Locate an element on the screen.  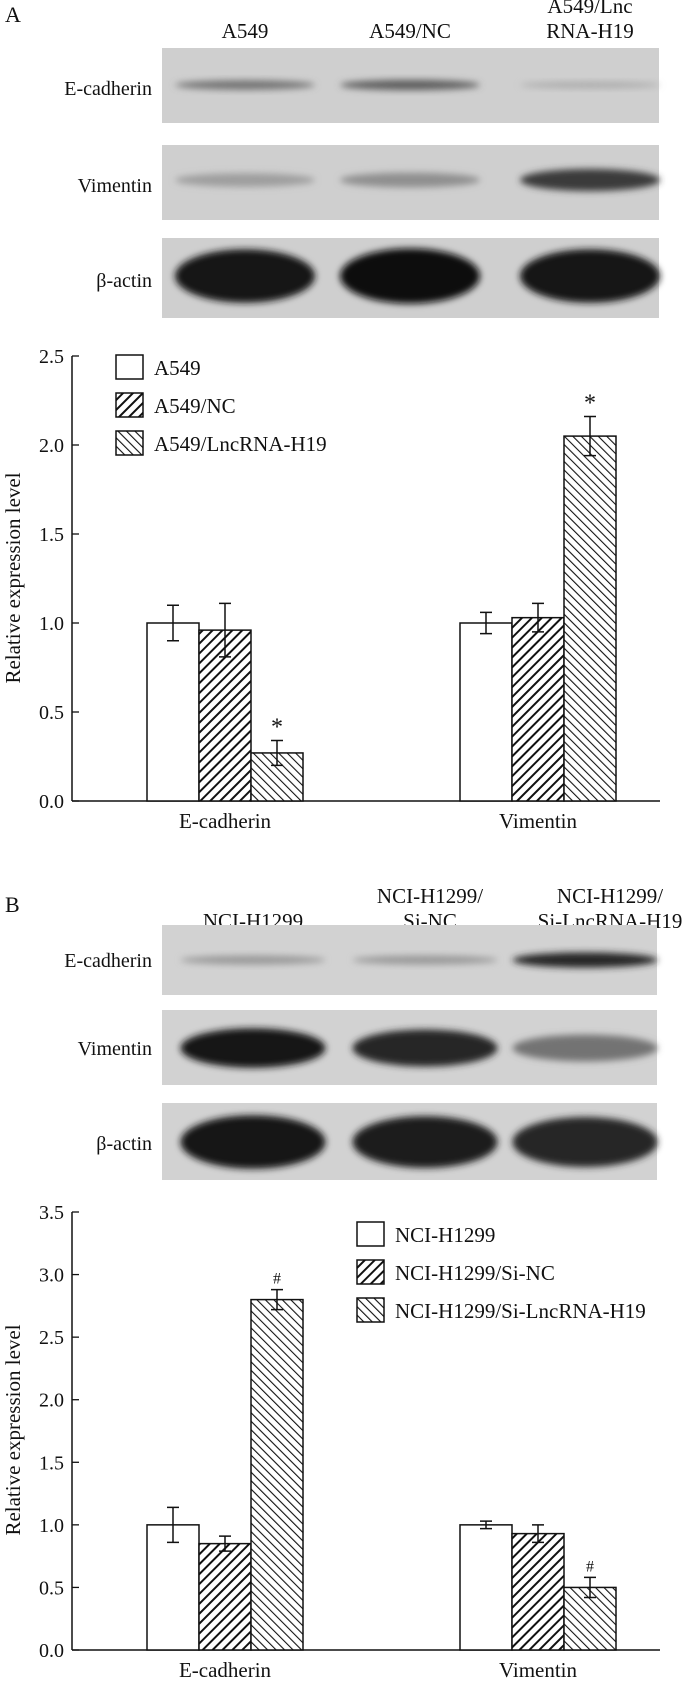
legend-label: A549/NC is located at coordinates (195, 406).